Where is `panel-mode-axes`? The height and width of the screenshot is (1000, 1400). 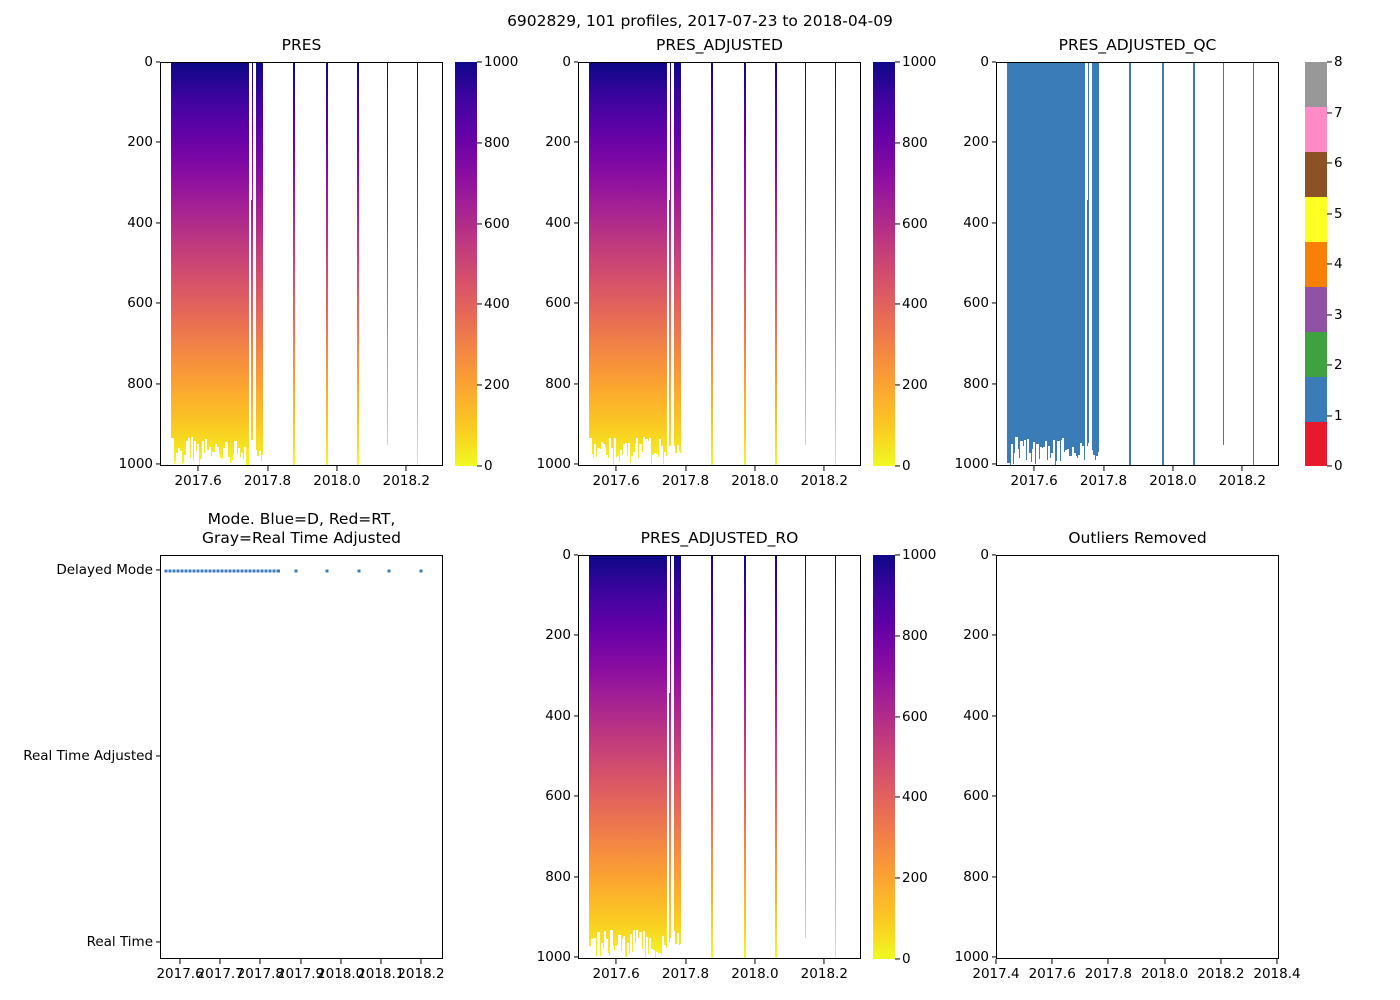 panel-mode-axes is located at coordinates (301, 757).